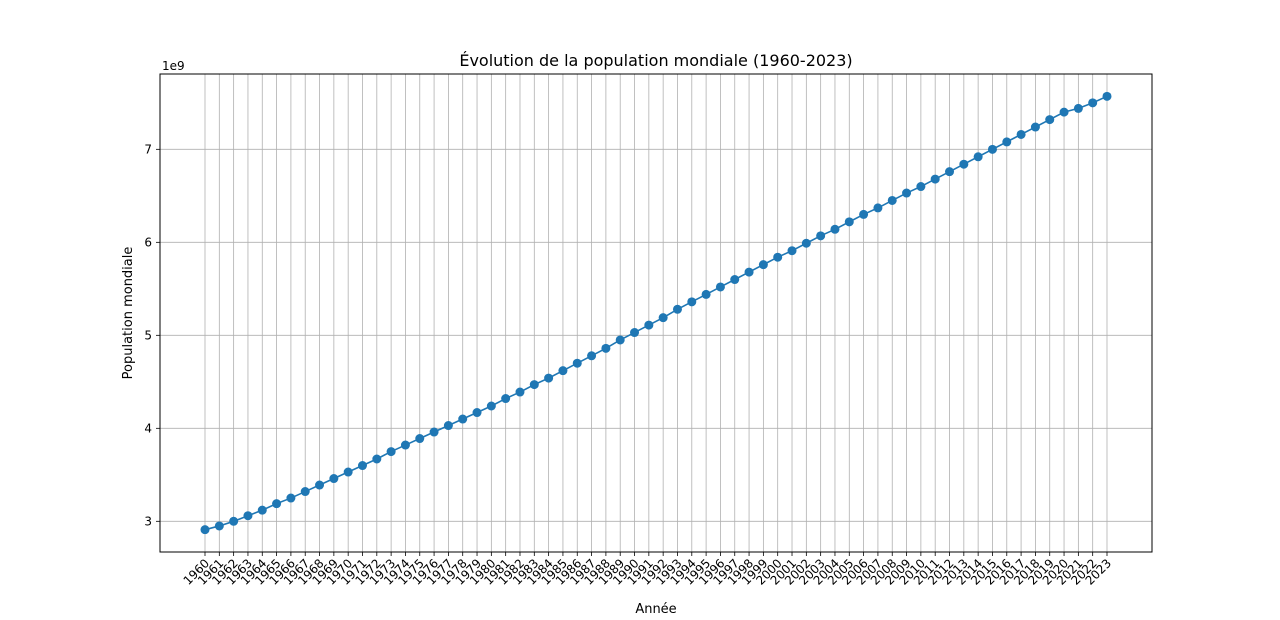 The width and height of the screenshot is (1280, 620). Describe the element at coordinates (148, 521) in the screenshot. I see `y-tick-label: 3` at that location.